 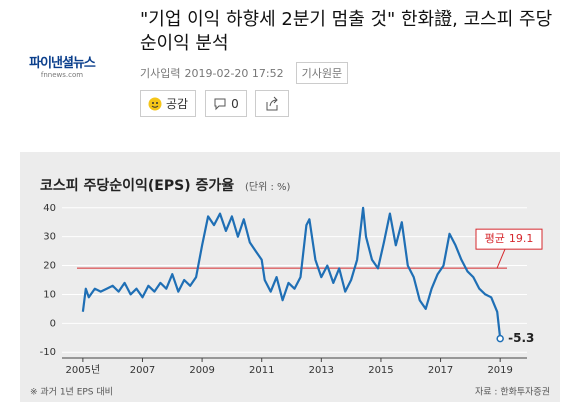 What do you see at coordinates (49, 266) in the screenshot?
I see `y-tick-label: 20` at bounding box center [49, 266].